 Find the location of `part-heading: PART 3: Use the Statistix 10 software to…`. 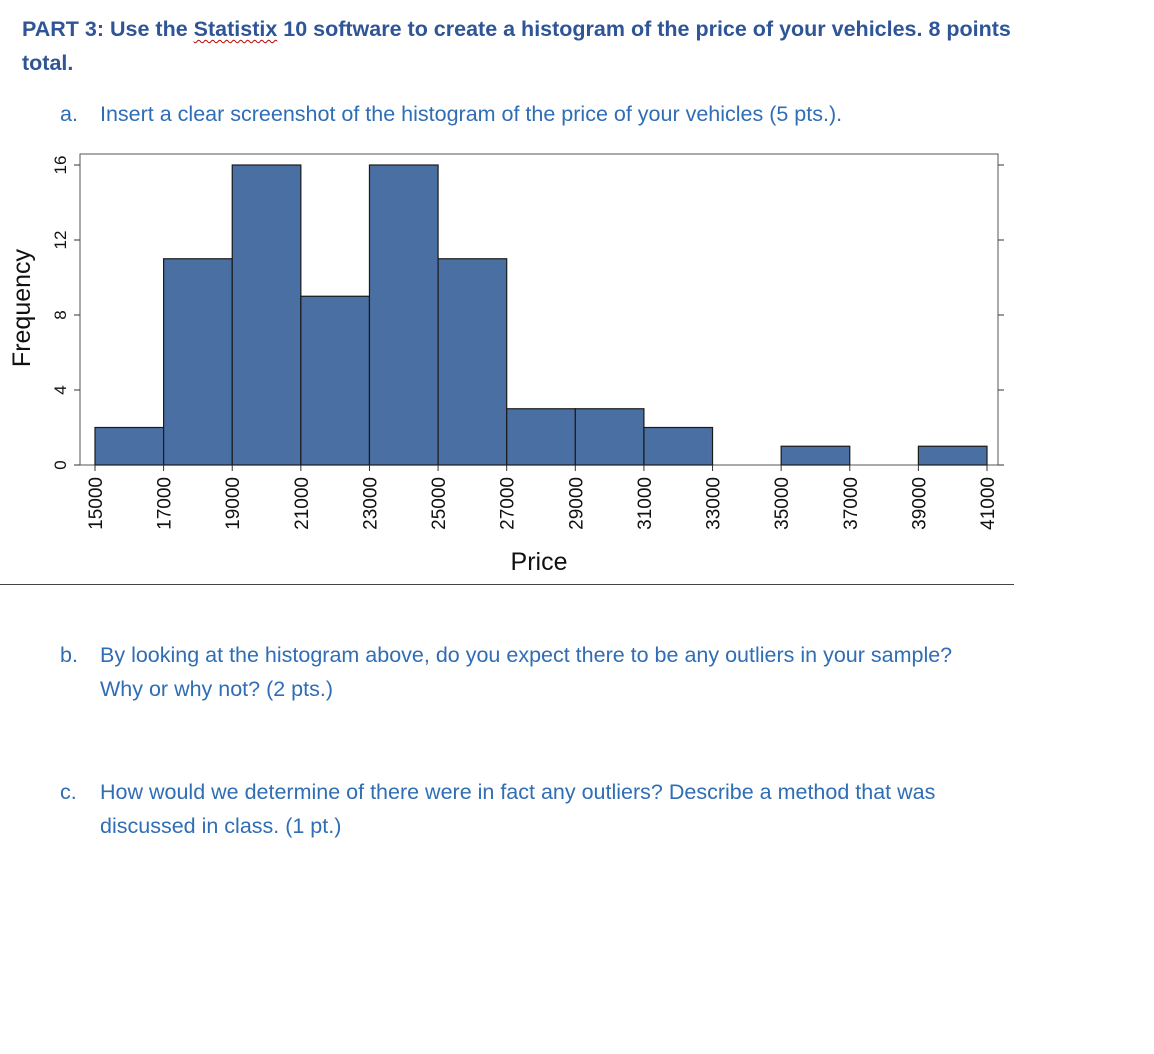

part-heading: PART 3: Use the Statistix 10 software to… is located at coordinates (522, 46).